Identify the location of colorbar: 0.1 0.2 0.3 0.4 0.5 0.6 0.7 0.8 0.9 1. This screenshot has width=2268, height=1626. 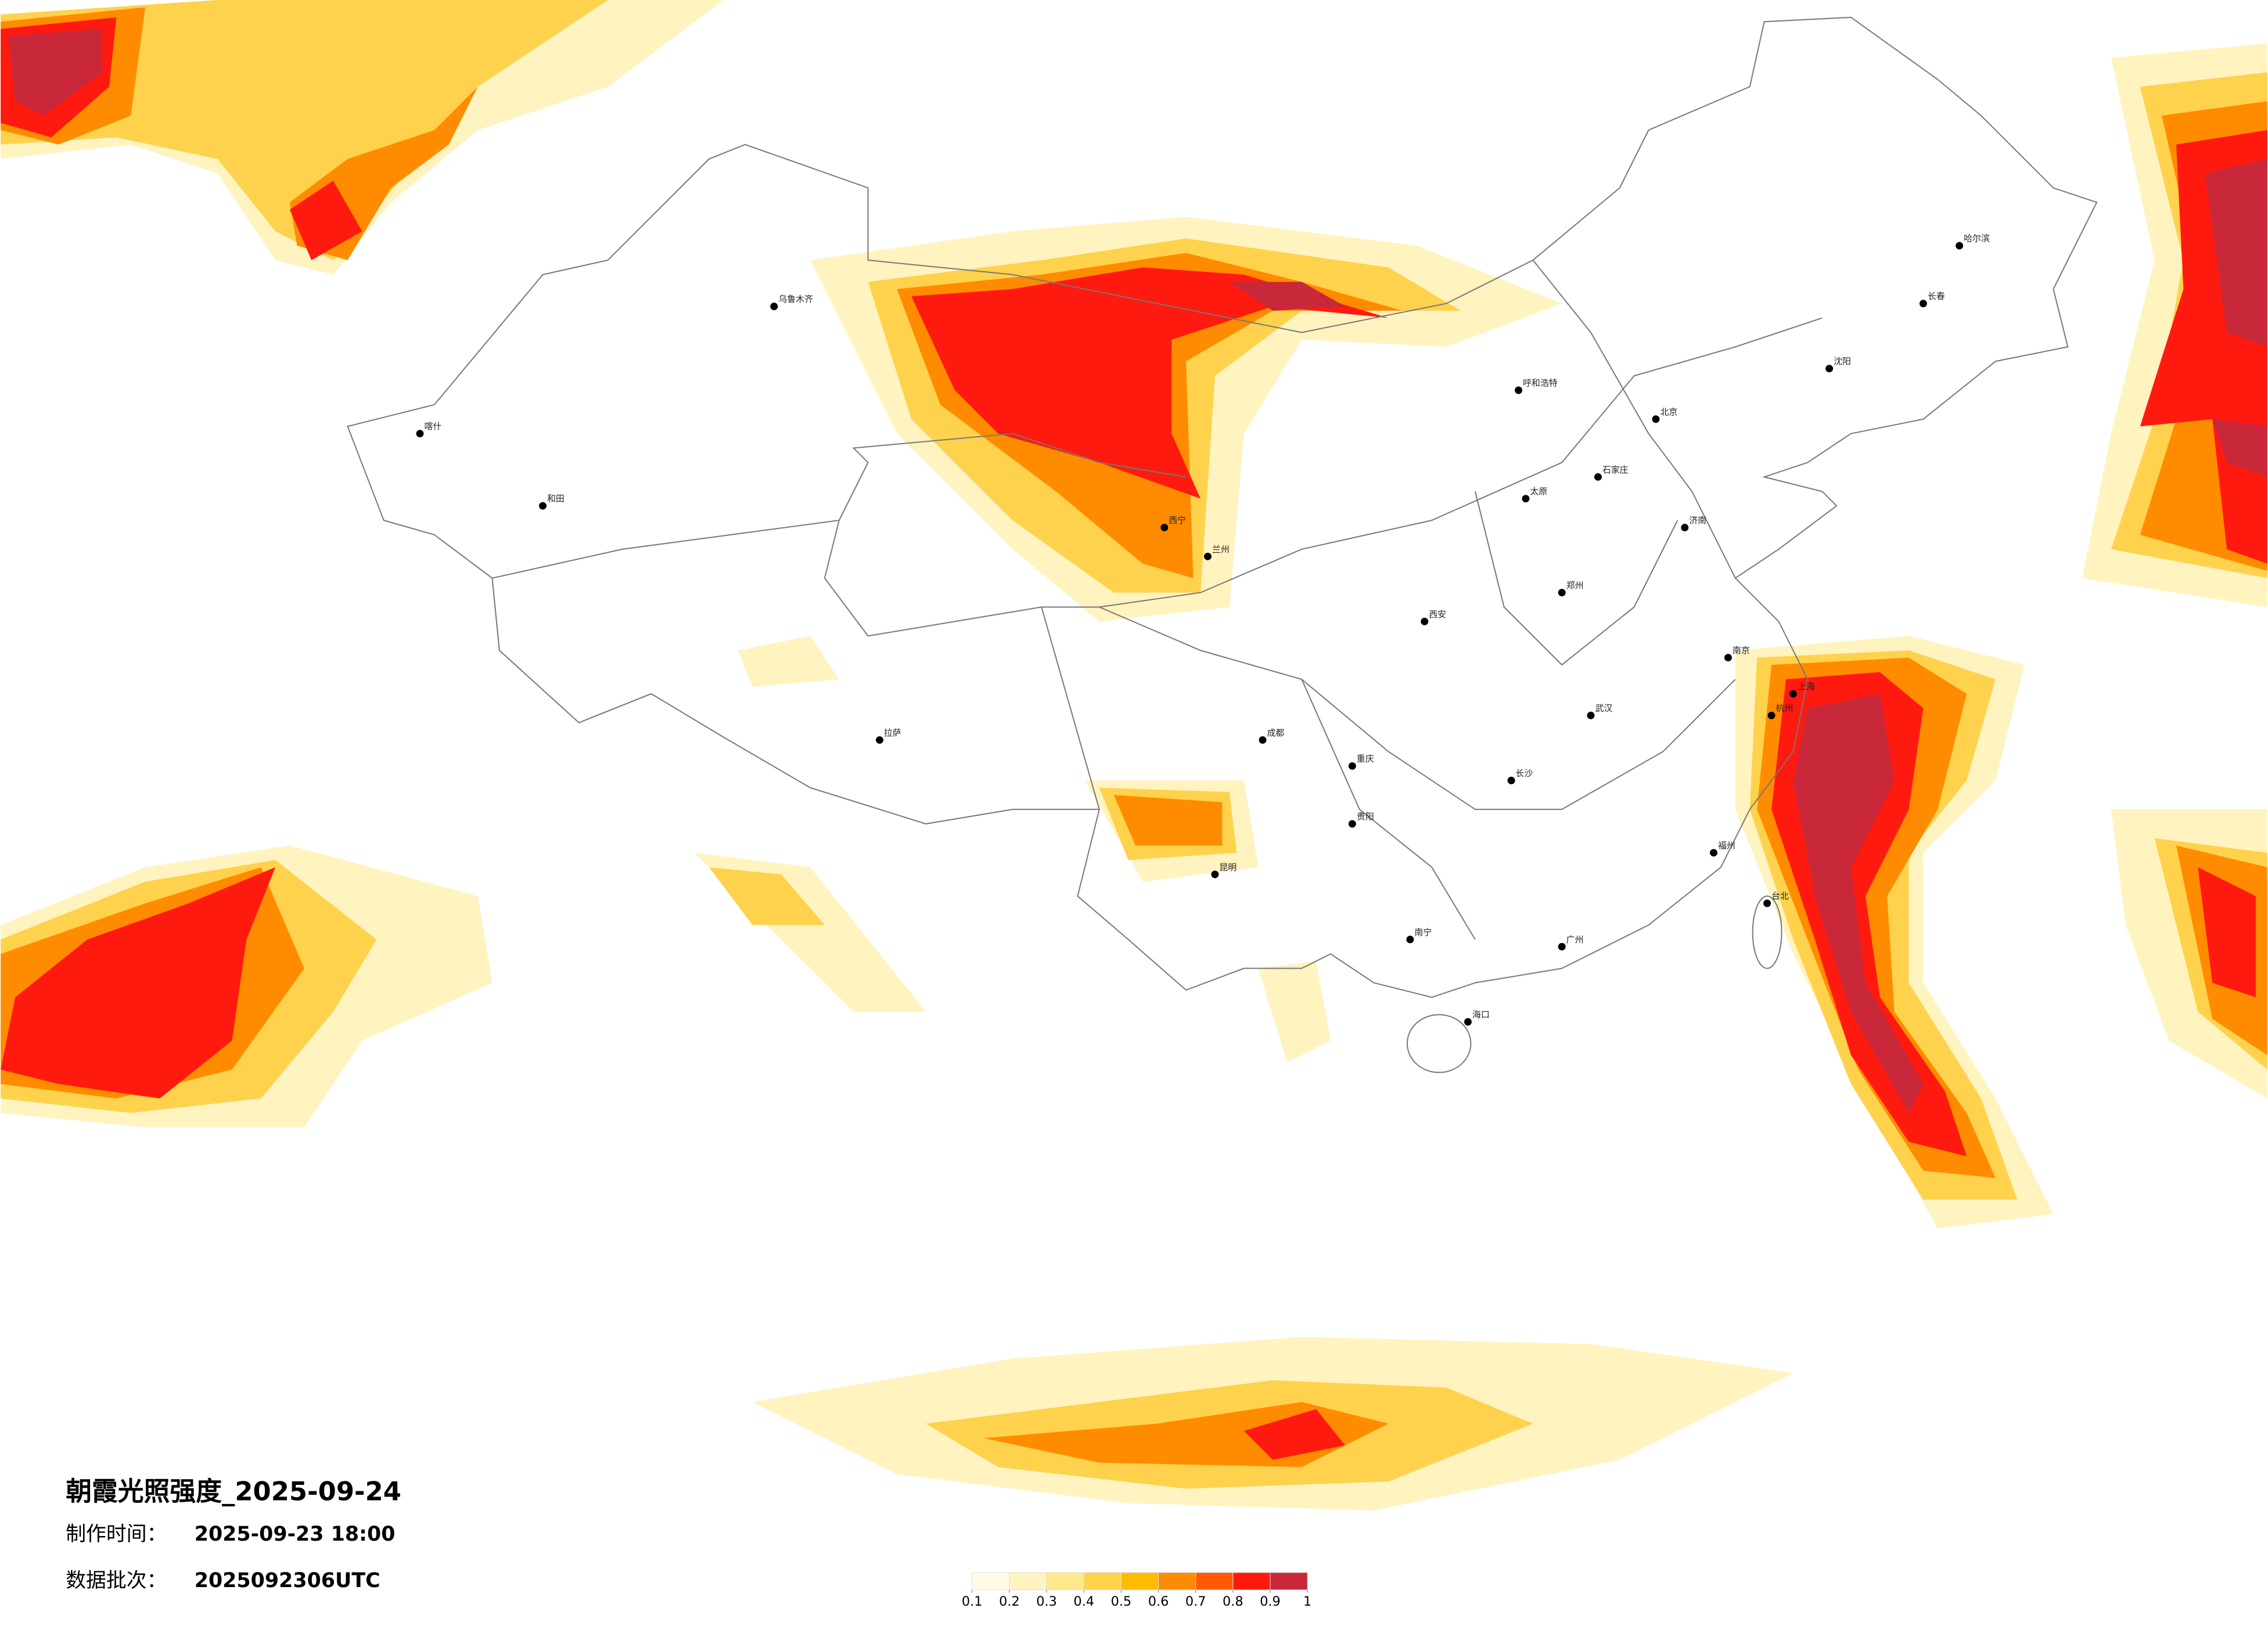
(1136, 1590).